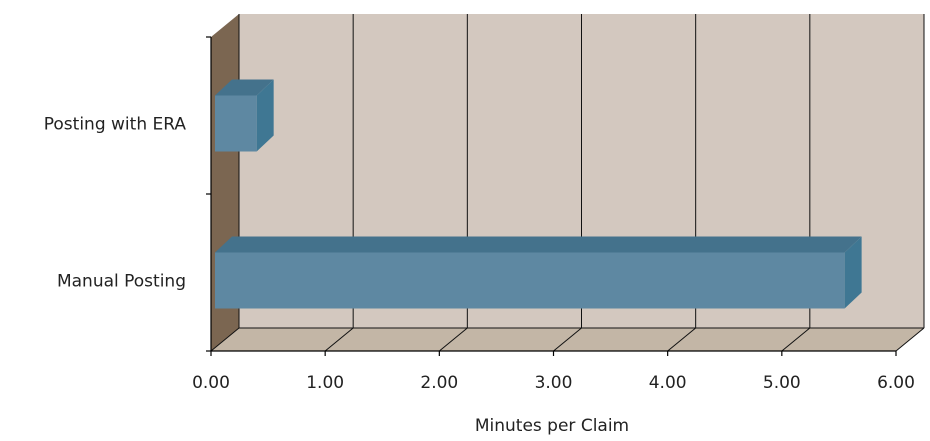 The height and width of the screenshot is (441, 930). What do you see at coordinates (121, 282) in the screenshot?
I see `category-label: Manual Posting` at bounding box center [121, 282].